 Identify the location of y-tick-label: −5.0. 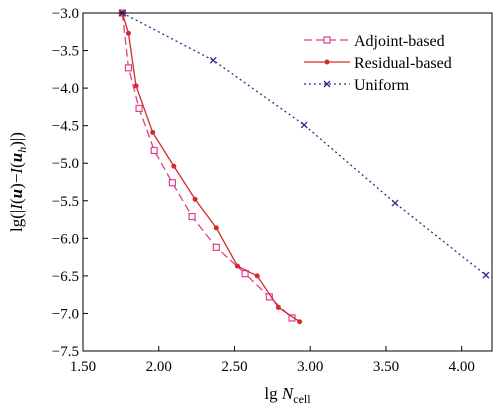
(65, 164).